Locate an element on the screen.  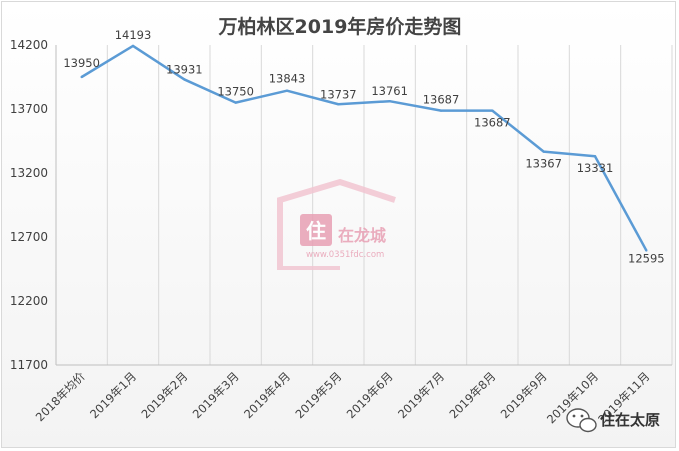
wechat-bubble-icon is located at coordinates (581, 420).